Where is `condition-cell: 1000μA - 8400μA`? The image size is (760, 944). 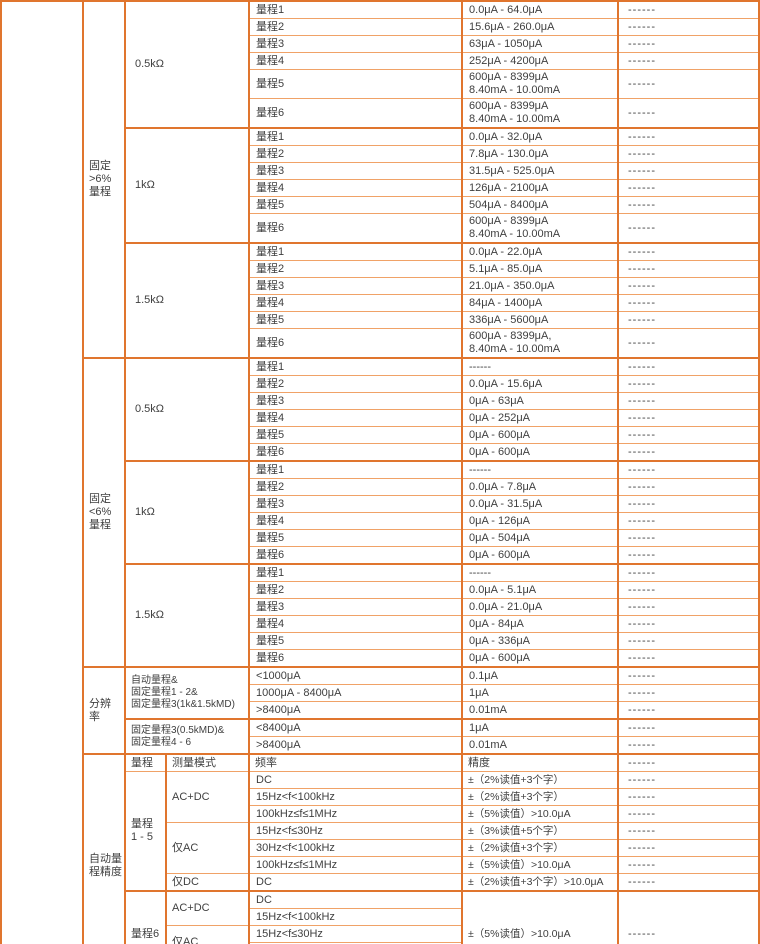
condition-cell: 1000μA - 8400μA is located at coordinates (355, 693).